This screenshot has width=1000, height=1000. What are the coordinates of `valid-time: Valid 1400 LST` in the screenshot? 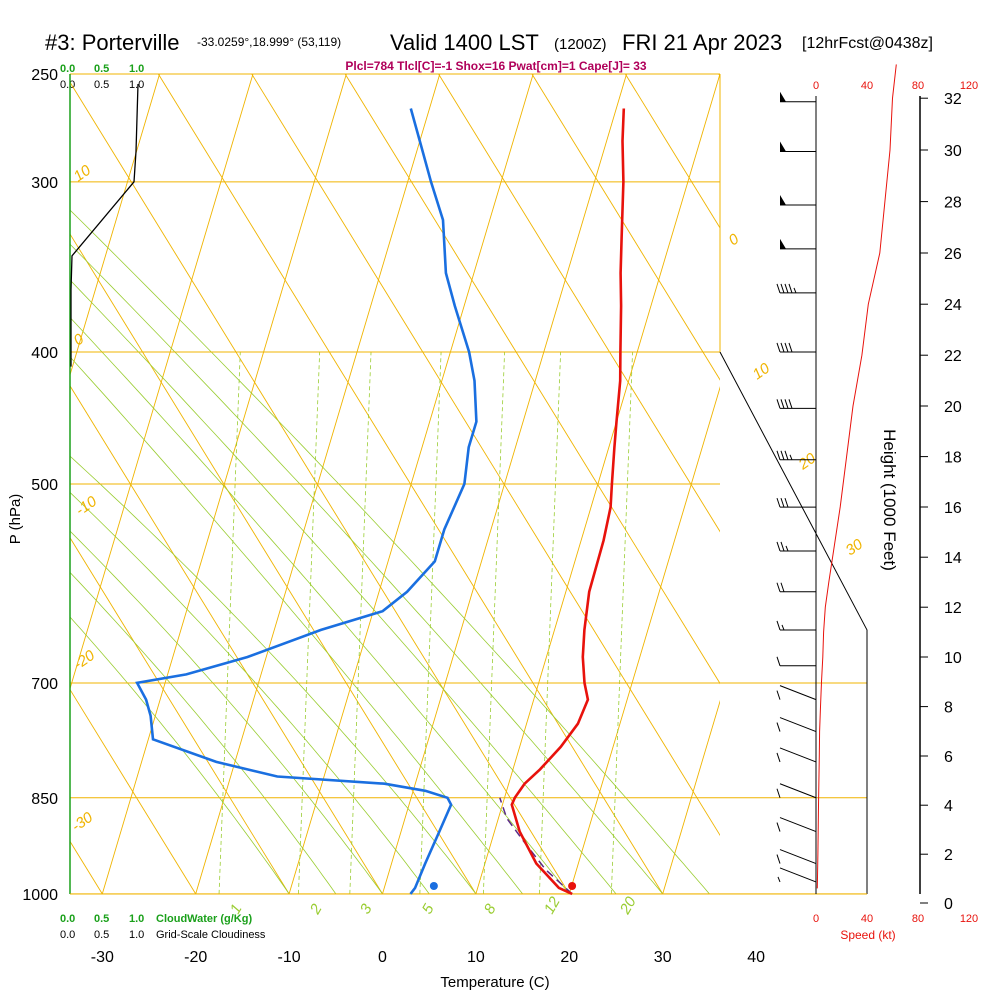 It's located at (464, 42).